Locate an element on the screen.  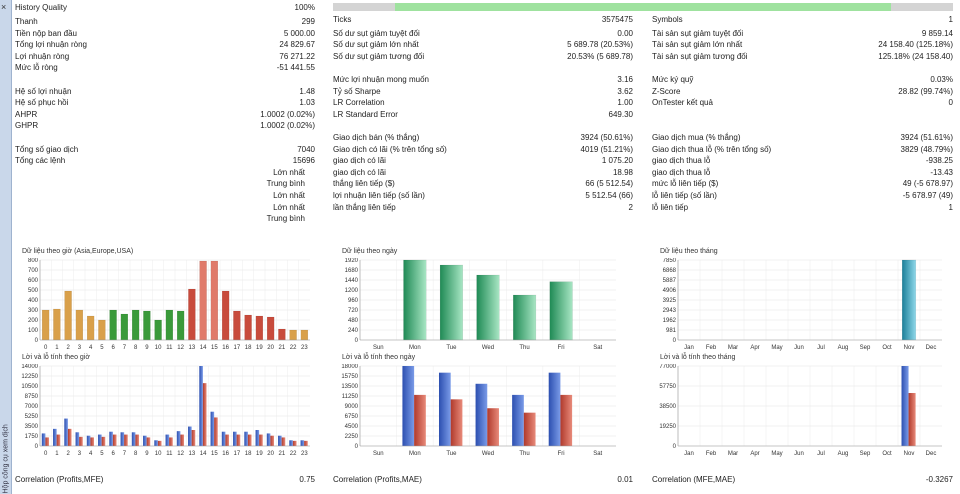
y-tick-label: 6750 is located at coordinates (352, 417).